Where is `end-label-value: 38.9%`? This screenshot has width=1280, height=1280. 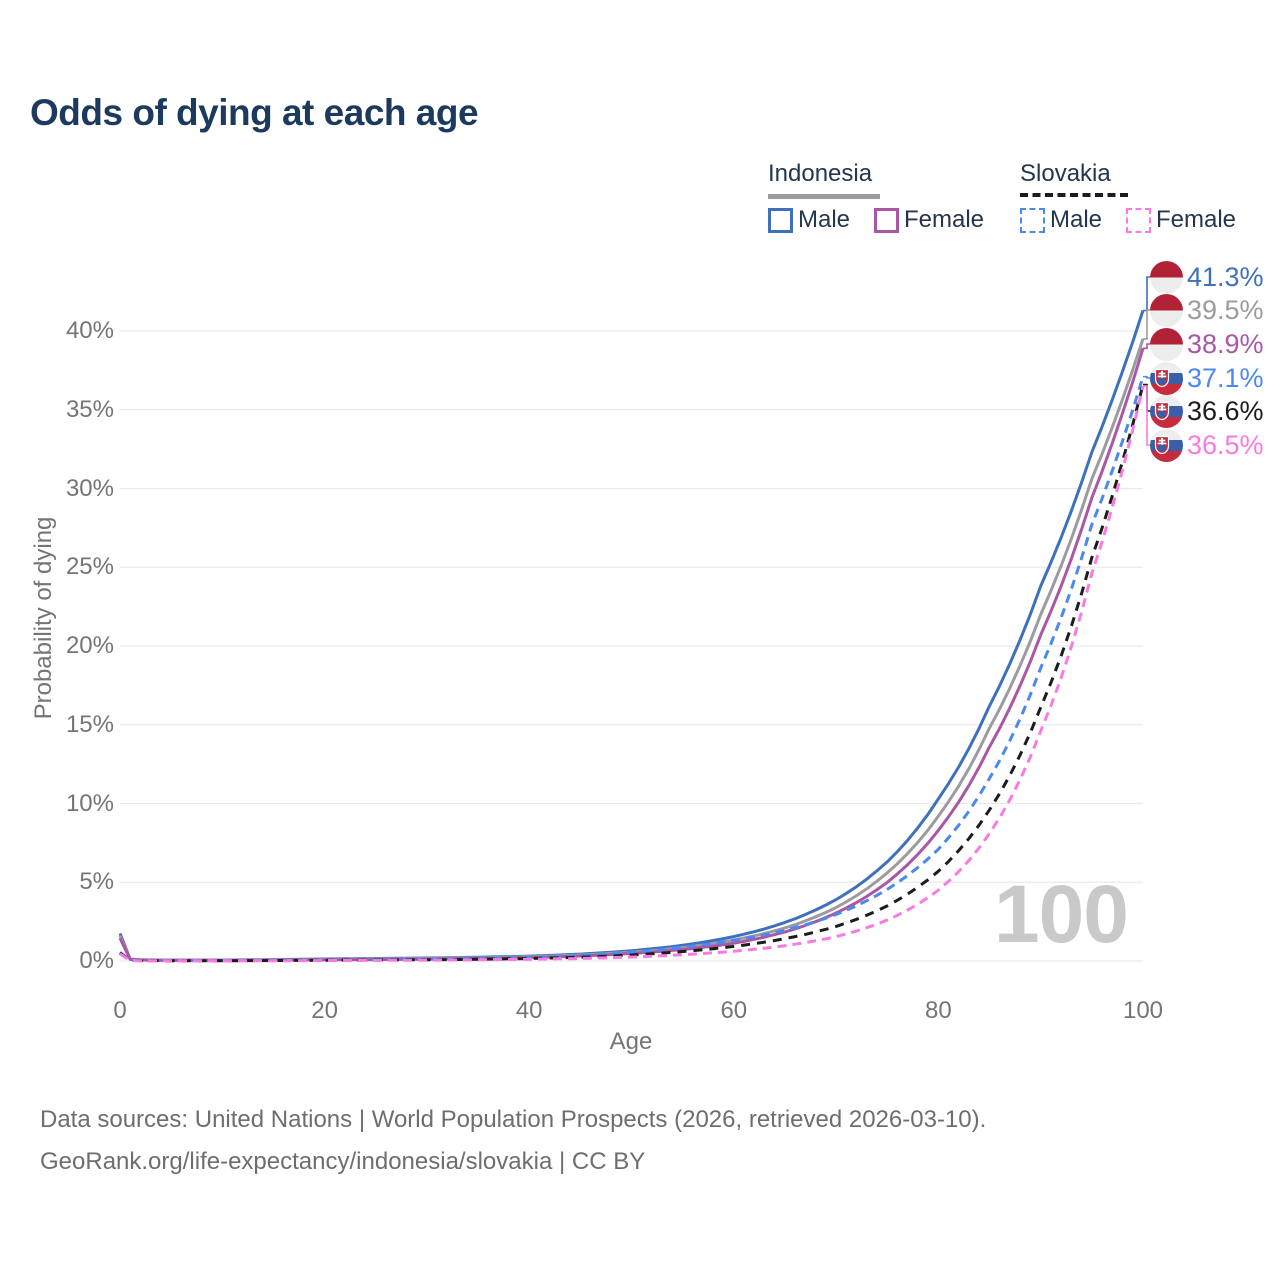 end-label-value: 38.9% is located at coordinates (1225, 343).